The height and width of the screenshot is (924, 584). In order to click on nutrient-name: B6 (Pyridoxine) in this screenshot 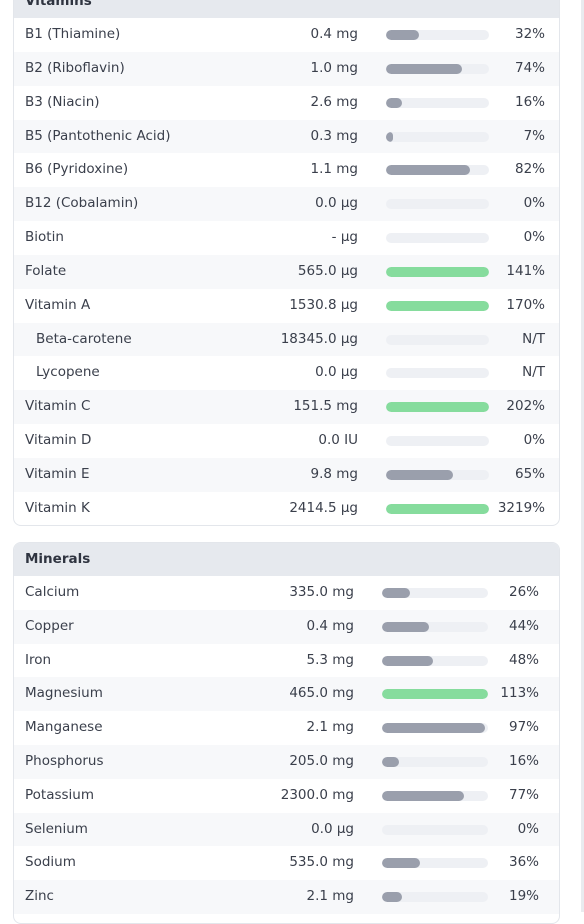, I will do `click(77, 169)`.